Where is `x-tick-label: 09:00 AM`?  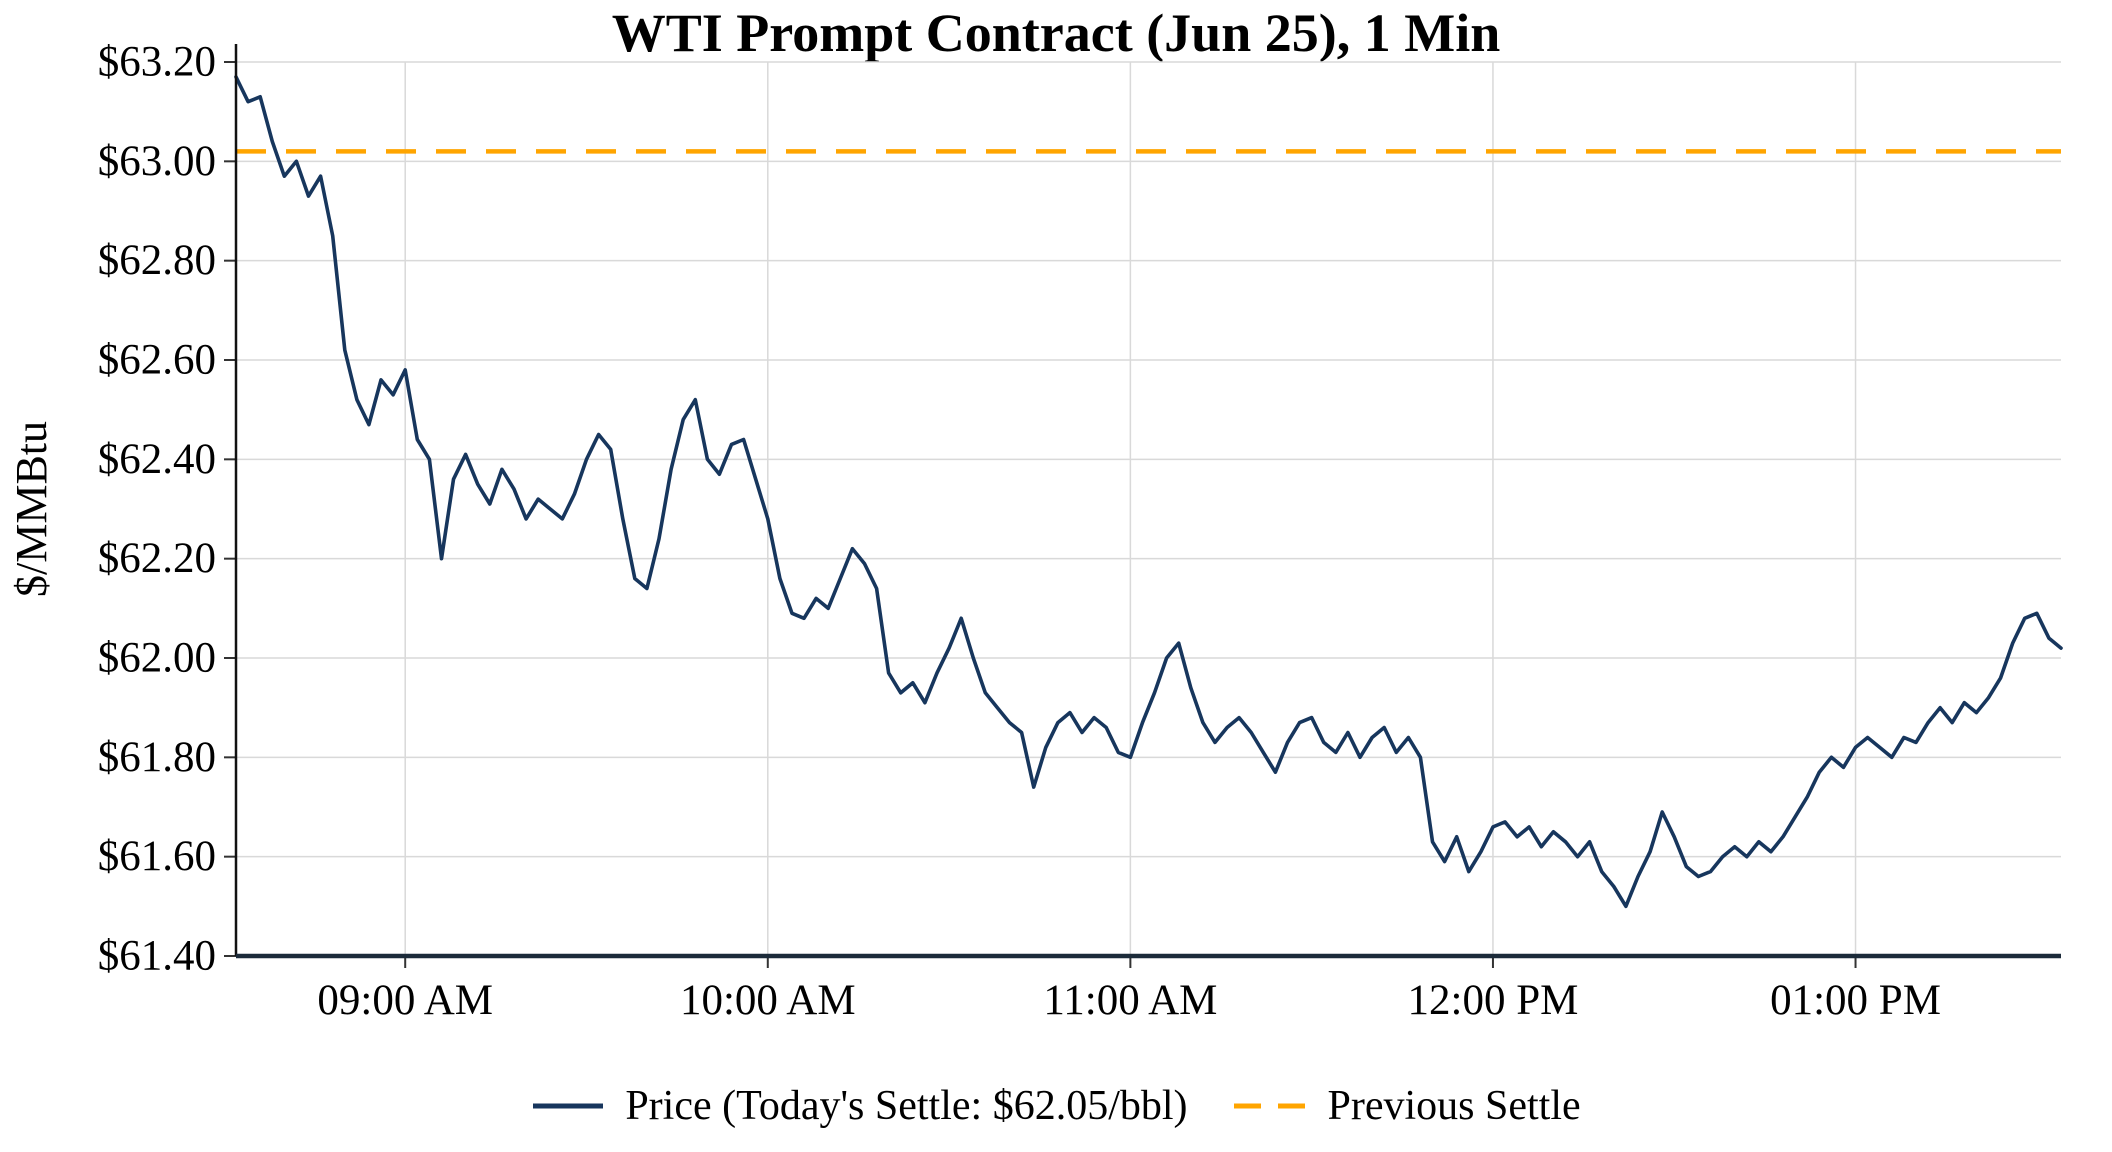 x-tick-label: 09:00 AM is located at coordinates (405, 1000).